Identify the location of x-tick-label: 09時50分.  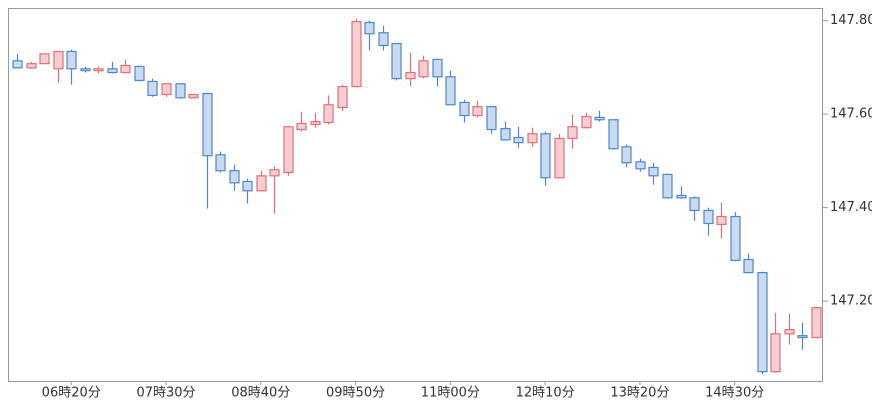
(355, 393).